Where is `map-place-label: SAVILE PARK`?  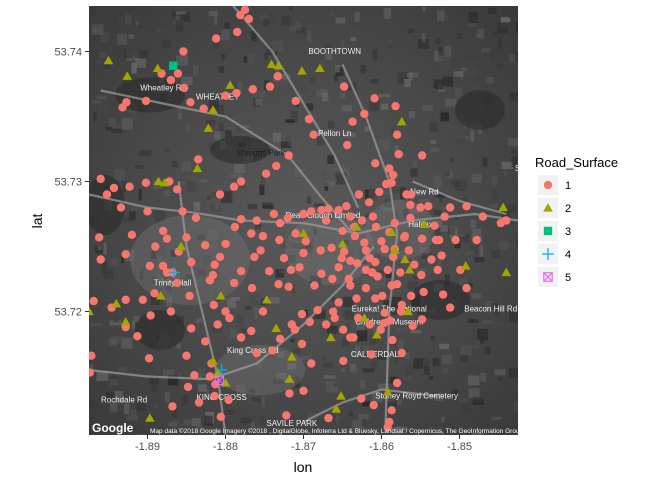 map-place-label: SAVILE PARK is located at coordinates (292, 423).